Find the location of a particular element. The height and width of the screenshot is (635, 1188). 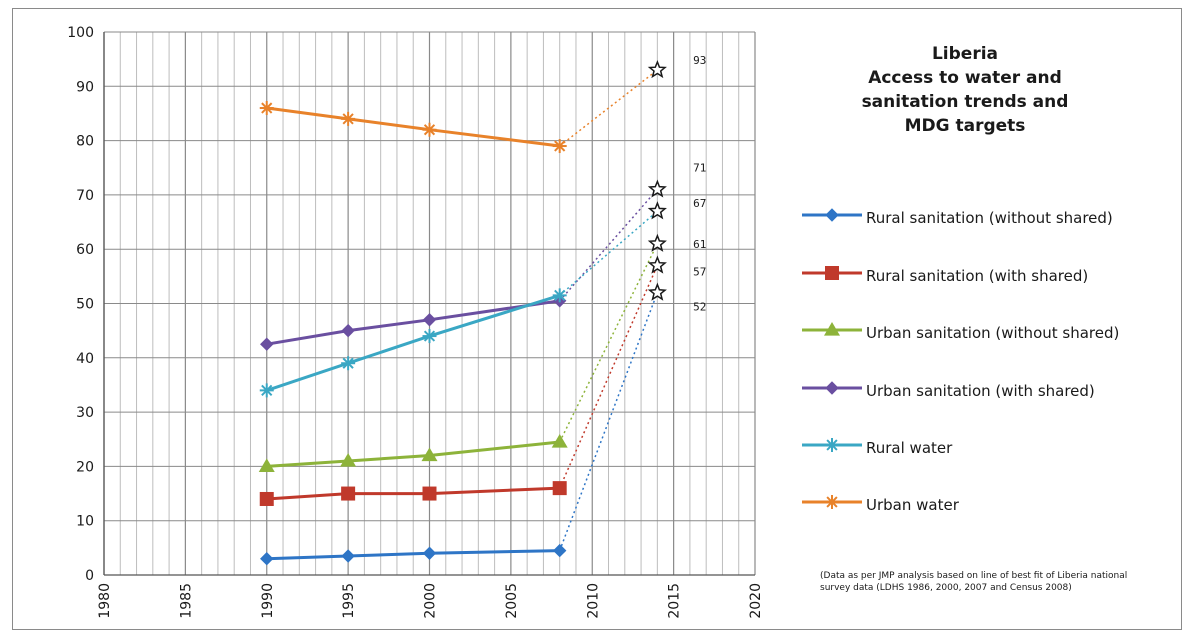

chart-title-line: Access to water and is located at coordinates (965, 78).